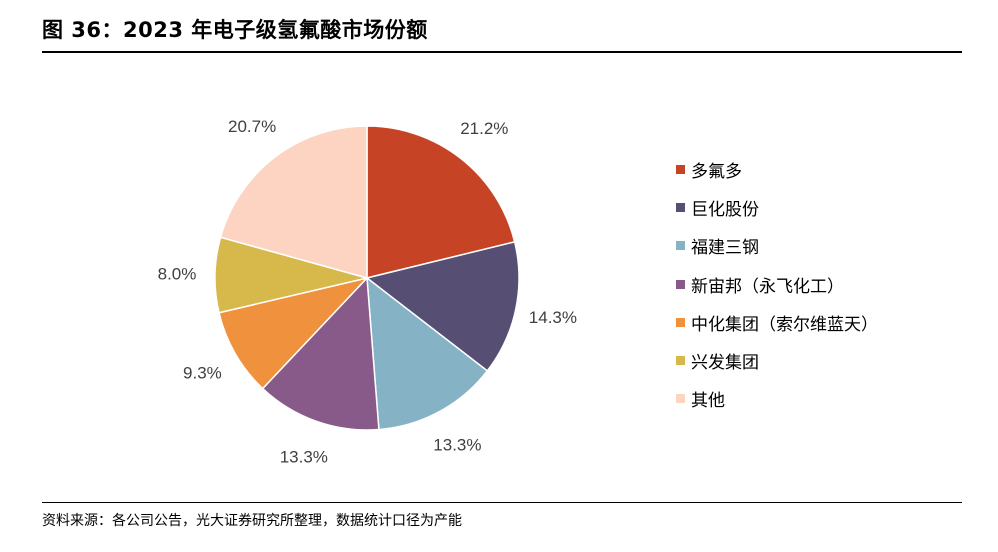 This screenshot has width=998, height=552. What do you see at coordinates (777, 246) in the screenshot?
I see `legend-item-3: 福建三钢` at bounding box center [777, 246].